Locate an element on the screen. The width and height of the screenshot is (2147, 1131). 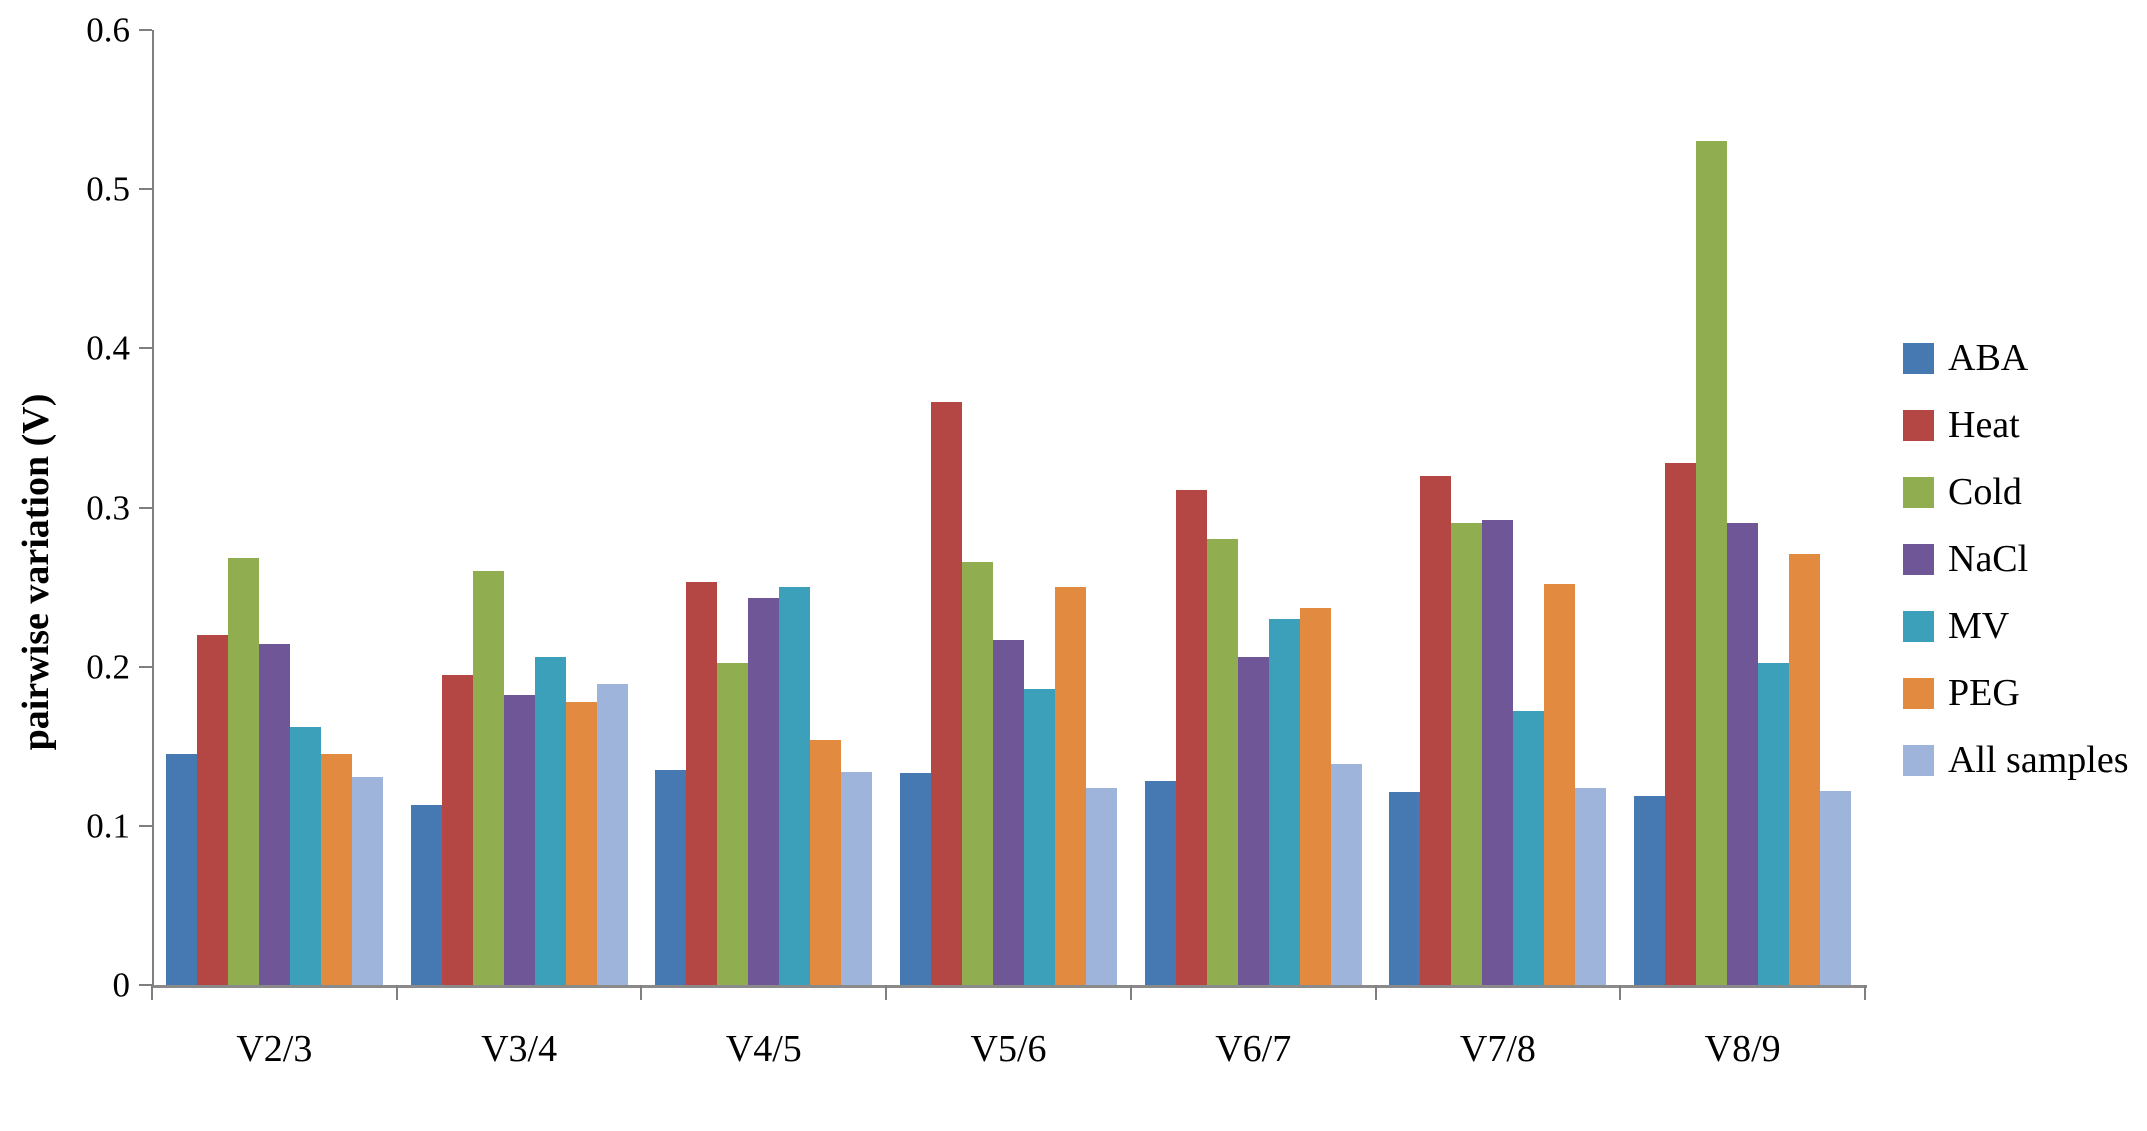
legend-label: Heat is located at coordinates (1984, 425).